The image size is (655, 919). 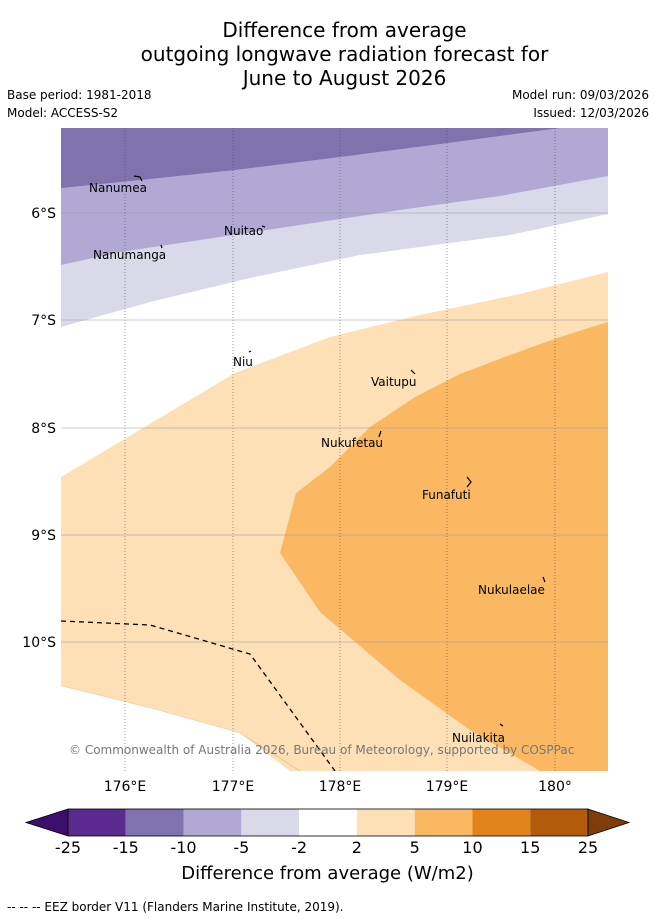 I want to click on place-label-nuilakita: Nuilakita, so click(x=478, y=738).